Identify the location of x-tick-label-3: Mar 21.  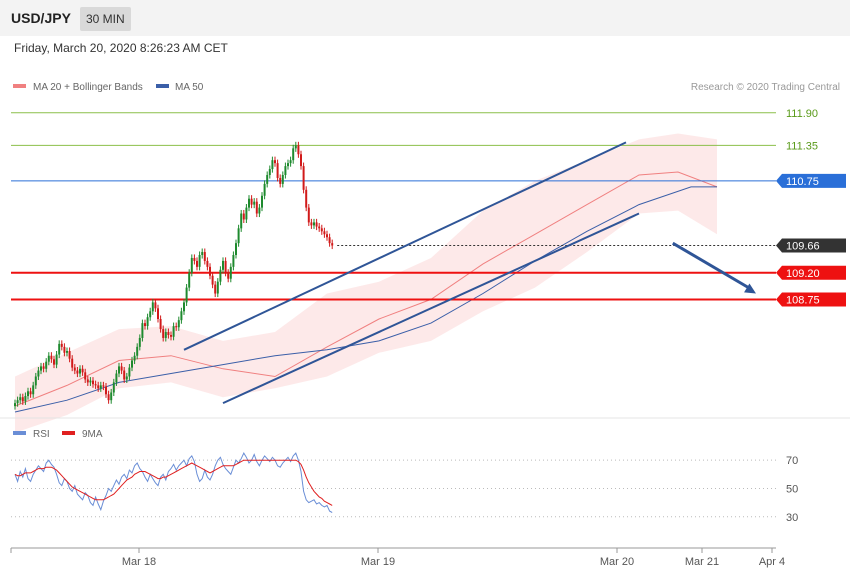
(702, 562).